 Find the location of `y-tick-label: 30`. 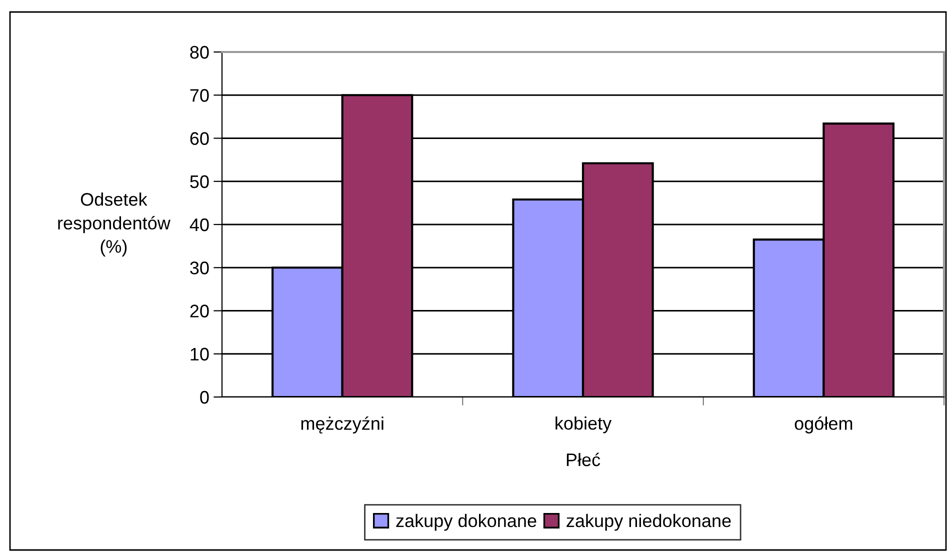

y-tick-label: 30 is located at coordinates (199, 268).